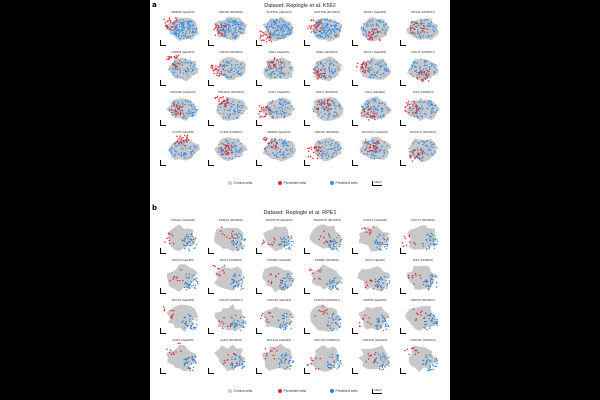  I want to click on umap-axis-icon, so click(403, 83).